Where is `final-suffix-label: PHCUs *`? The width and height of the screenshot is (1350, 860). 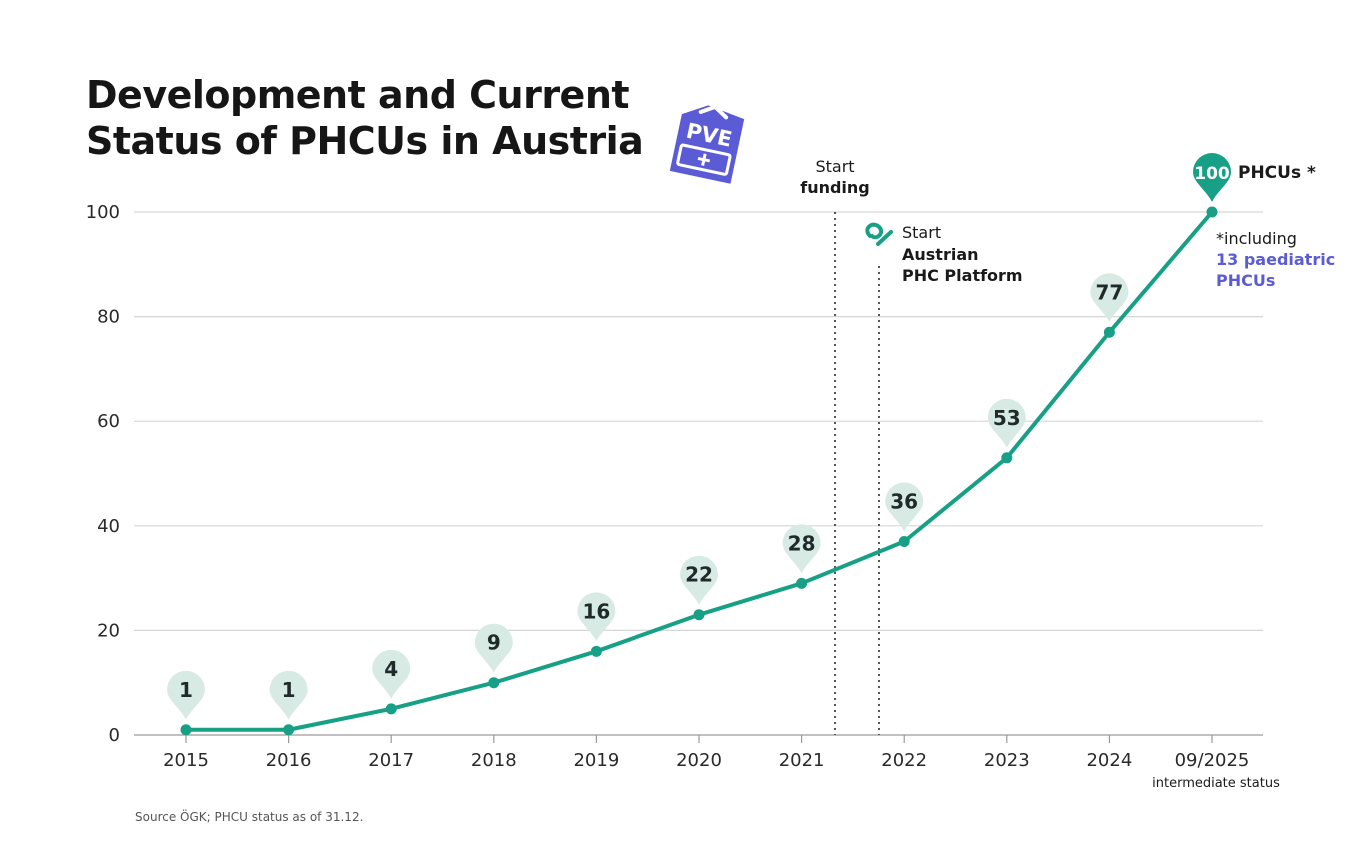
final-suffix-label: PHCUs * is located at coordinates (1277, 173).